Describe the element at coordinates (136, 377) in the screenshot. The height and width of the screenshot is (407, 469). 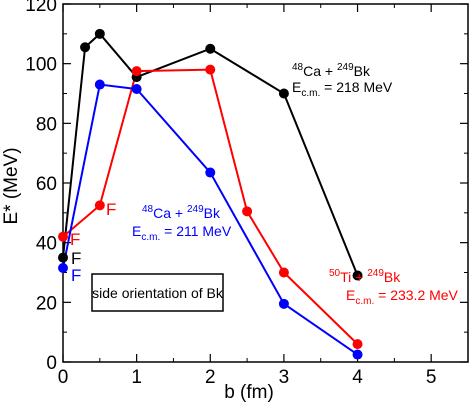
I see `x-tick-label: 1` at that location.